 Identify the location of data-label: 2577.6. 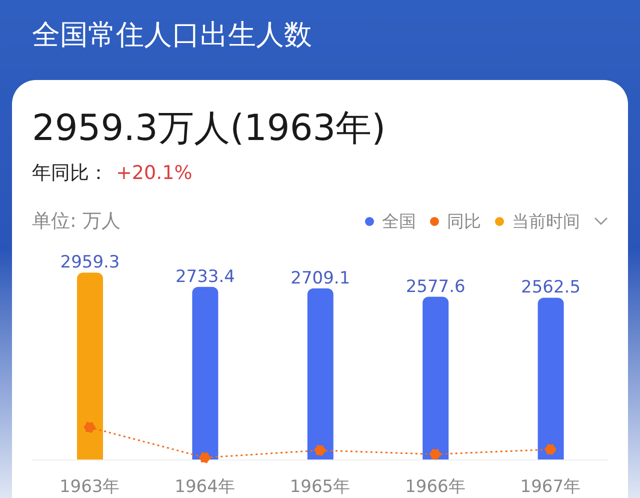
(436, 286).